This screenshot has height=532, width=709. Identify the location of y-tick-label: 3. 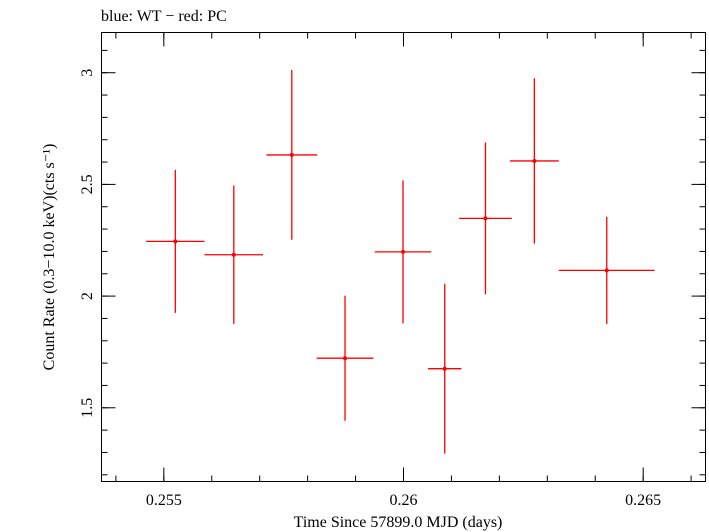
(87, 73).